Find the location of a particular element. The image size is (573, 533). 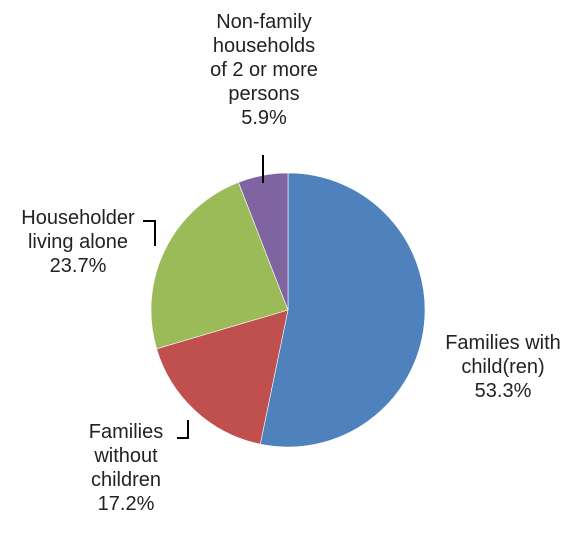

data-label-category: Families with is located at coordinates (503, 343).